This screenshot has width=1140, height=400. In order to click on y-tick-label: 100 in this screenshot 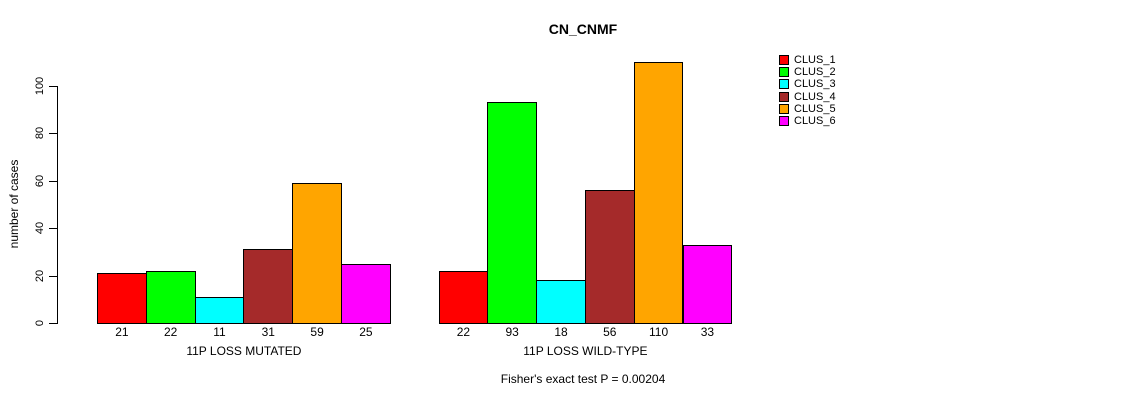, I will do `click(40, 85)`.